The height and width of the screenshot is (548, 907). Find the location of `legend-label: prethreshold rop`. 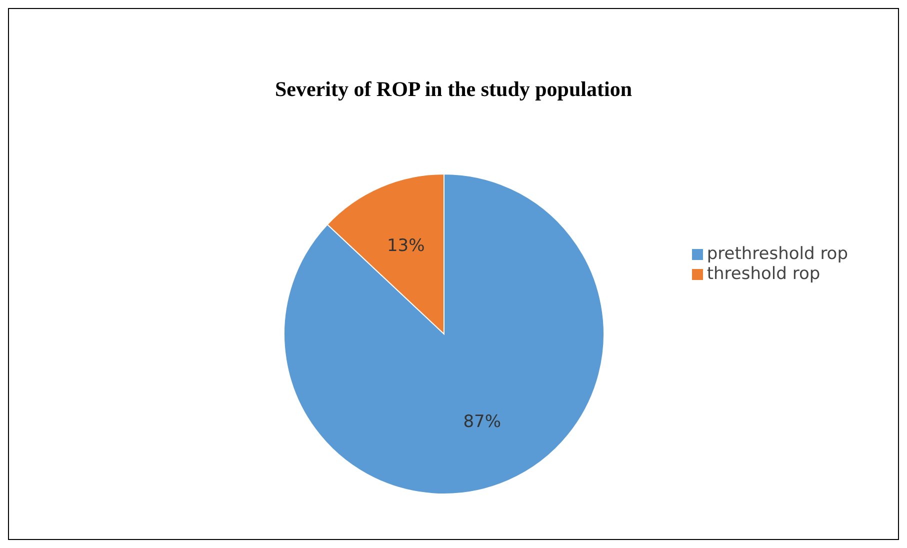

legend-label: prethreshold rop is located at coordinates (777, 254).